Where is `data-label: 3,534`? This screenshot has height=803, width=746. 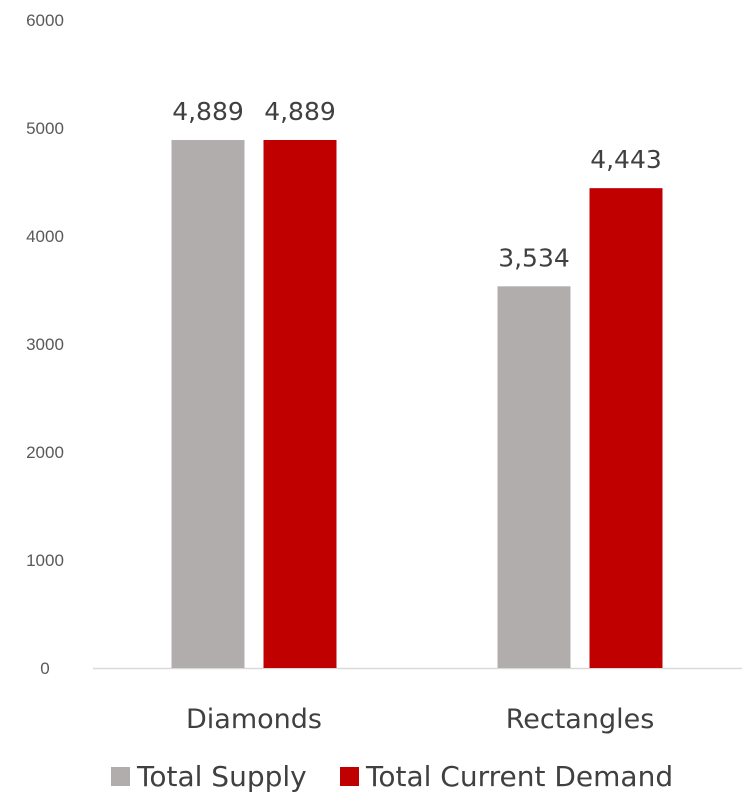
data-label: 3,534 is located at coordinates (534, 257).